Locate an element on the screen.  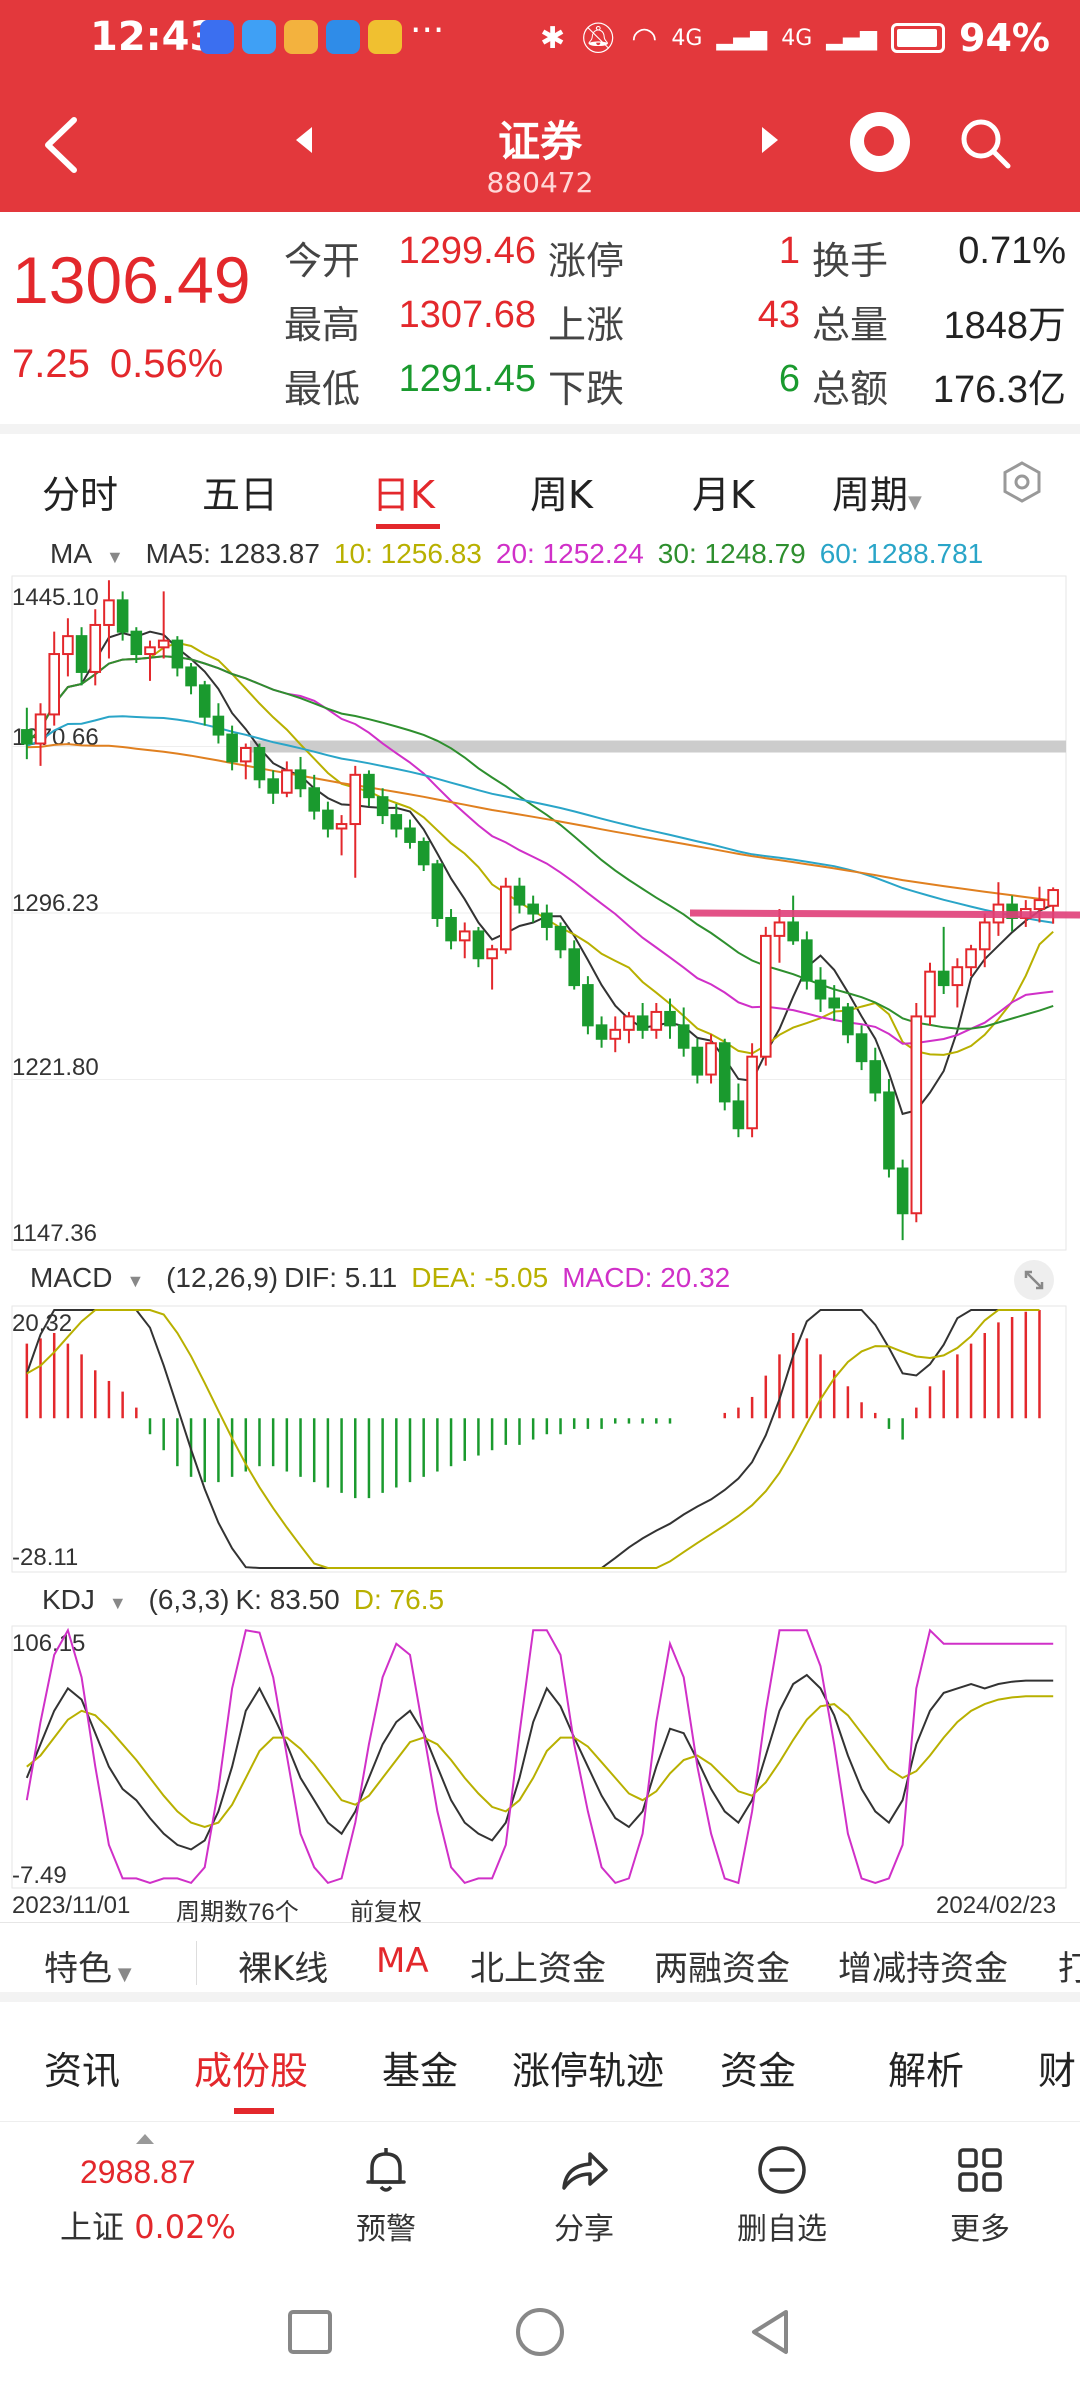
special-feature-dropdown: 特色 ▼ is located at coordinates (88, 1965).